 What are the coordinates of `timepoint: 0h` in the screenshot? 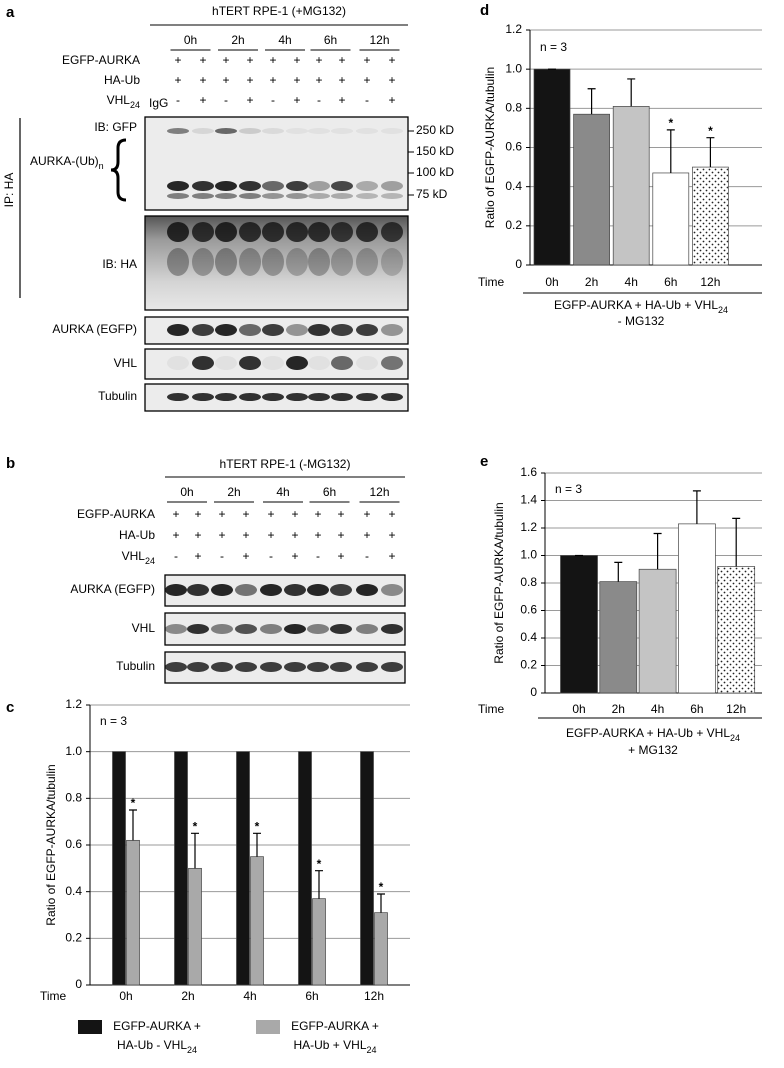 It's located at (186, 492).